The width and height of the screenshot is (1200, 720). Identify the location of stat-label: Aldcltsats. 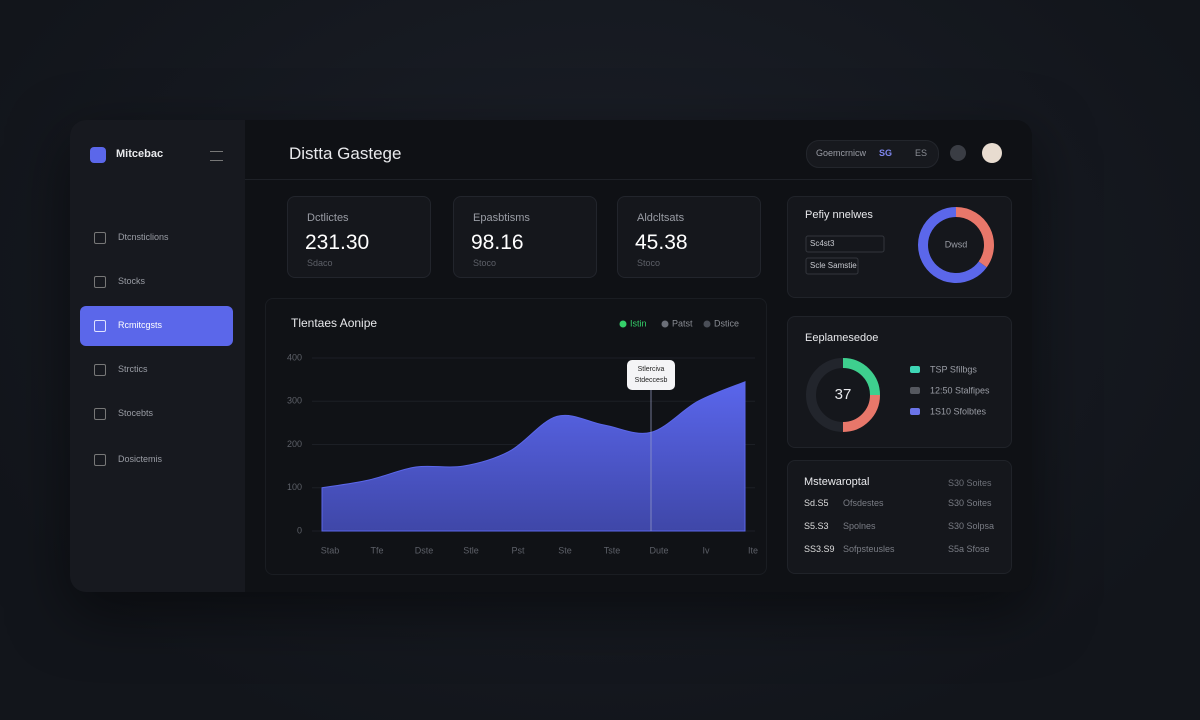
(661, 218).